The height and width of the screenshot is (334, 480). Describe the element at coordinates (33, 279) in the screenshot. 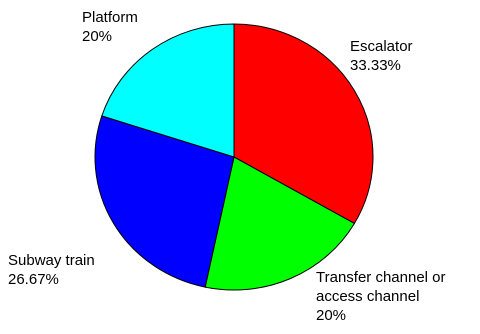

I see `slice-percent-label: 26.67%` at that location.